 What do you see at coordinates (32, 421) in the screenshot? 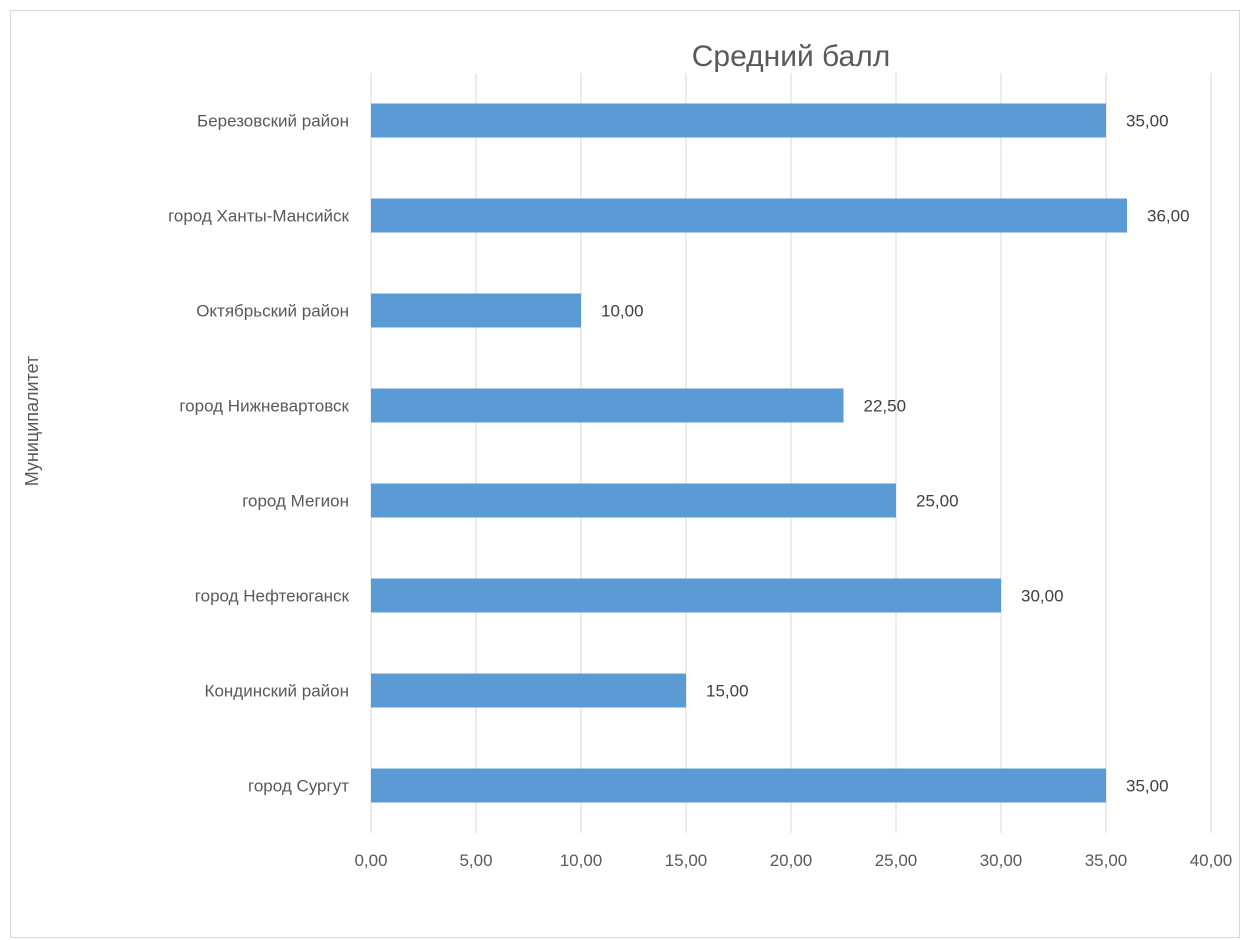
I see `y-axis-title: Муниципалитет` at bounding box center [32, 421].